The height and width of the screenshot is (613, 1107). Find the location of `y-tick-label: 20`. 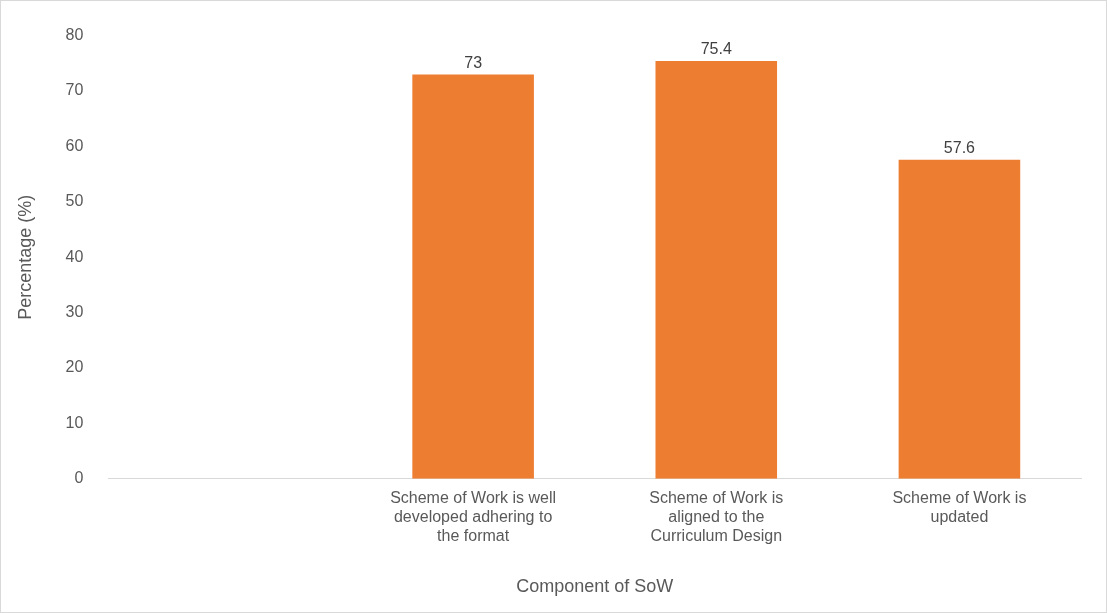

y-tick-label: 20 is located at coordinates (74, 367).